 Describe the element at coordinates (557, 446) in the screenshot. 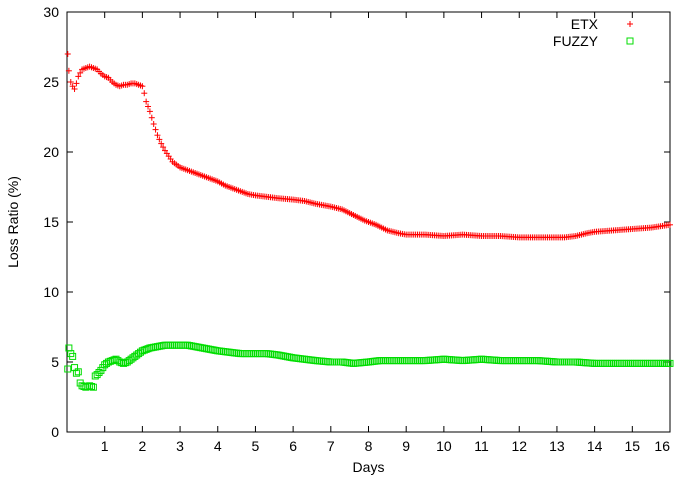

I see `x-tick-label: 13` at that location.